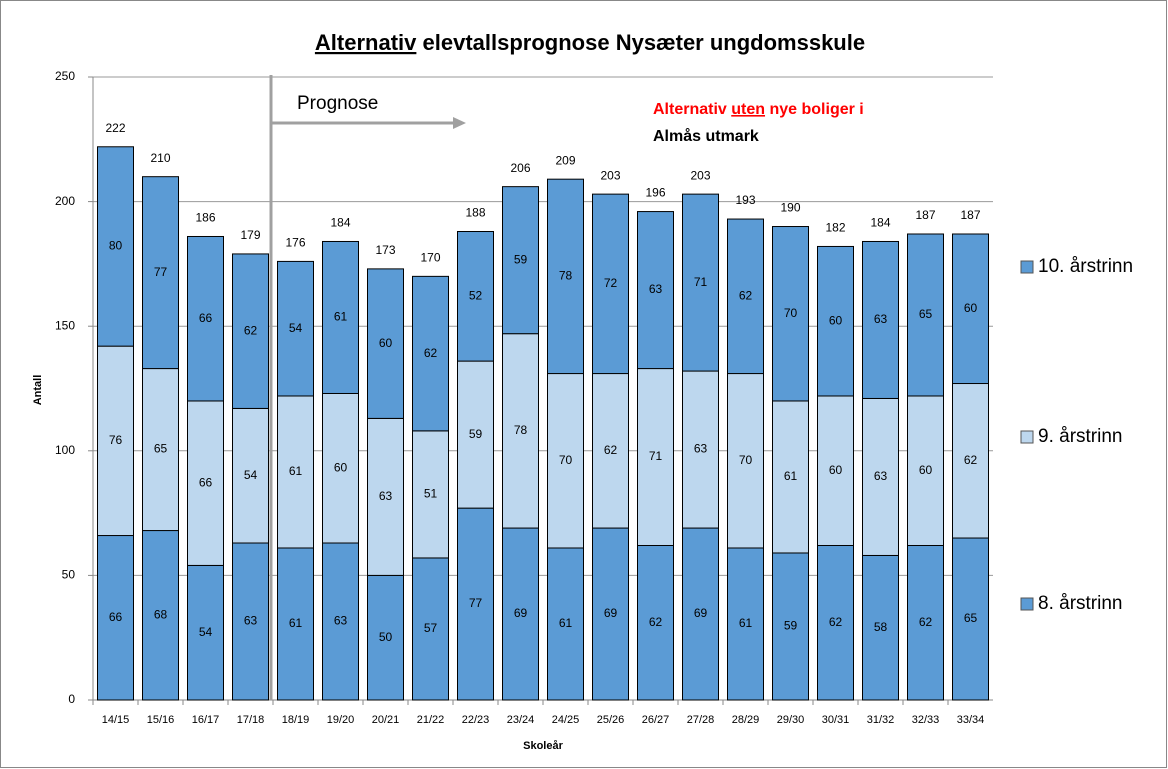 The image size is (1168, 769). Describe the element at coordinates (881, 720) in the screenshot. I see `x-tick-label: 31/32` at that location.